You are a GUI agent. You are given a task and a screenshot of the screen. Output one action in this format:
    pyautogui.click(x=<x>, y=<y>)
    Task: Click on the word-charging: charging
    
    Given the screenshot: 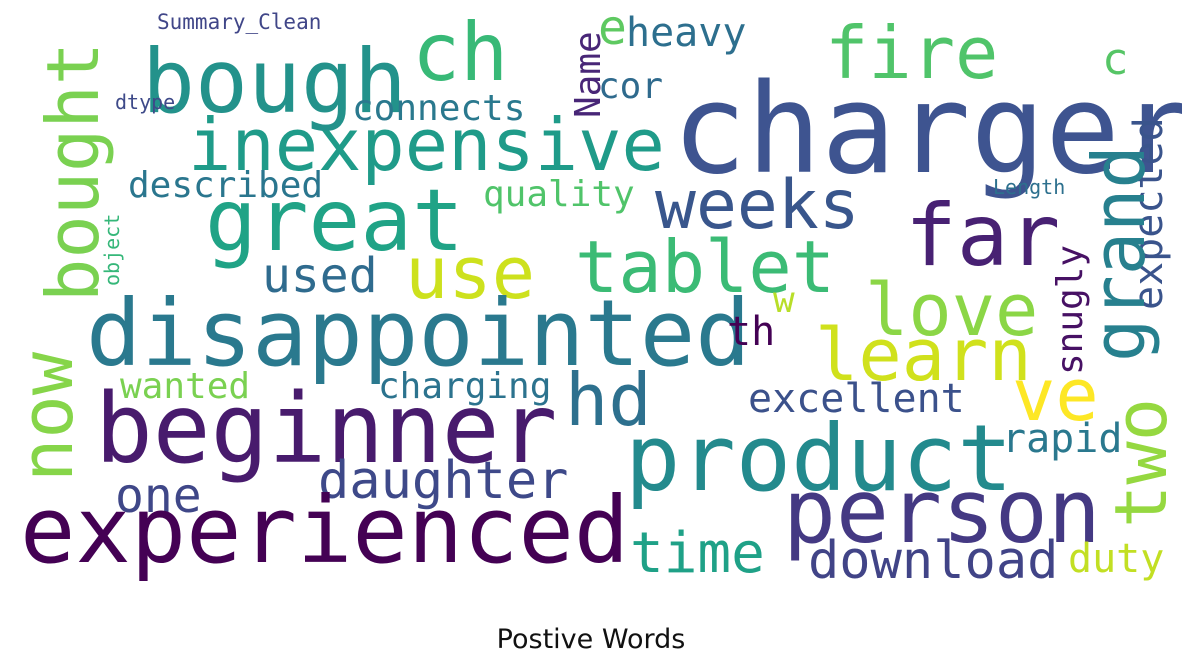 What is the action you would take?
    pyautogui.click(x=464, y=386)
    